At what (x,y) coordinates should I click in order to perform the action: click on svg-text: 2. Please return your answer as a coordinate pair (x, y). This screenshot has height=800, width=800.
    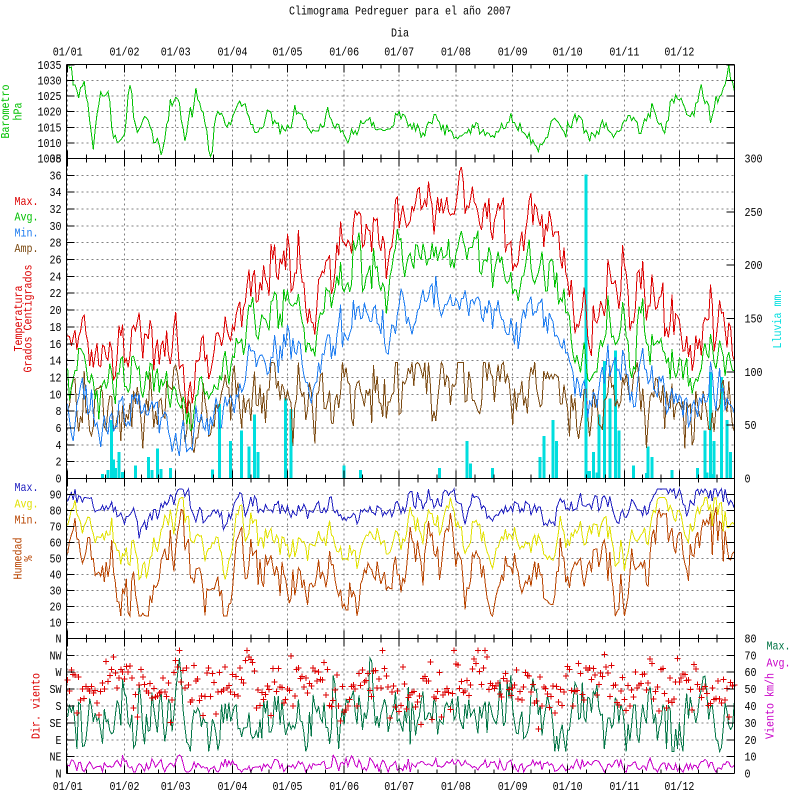
    Looking at the image, I should click on (59, 463).